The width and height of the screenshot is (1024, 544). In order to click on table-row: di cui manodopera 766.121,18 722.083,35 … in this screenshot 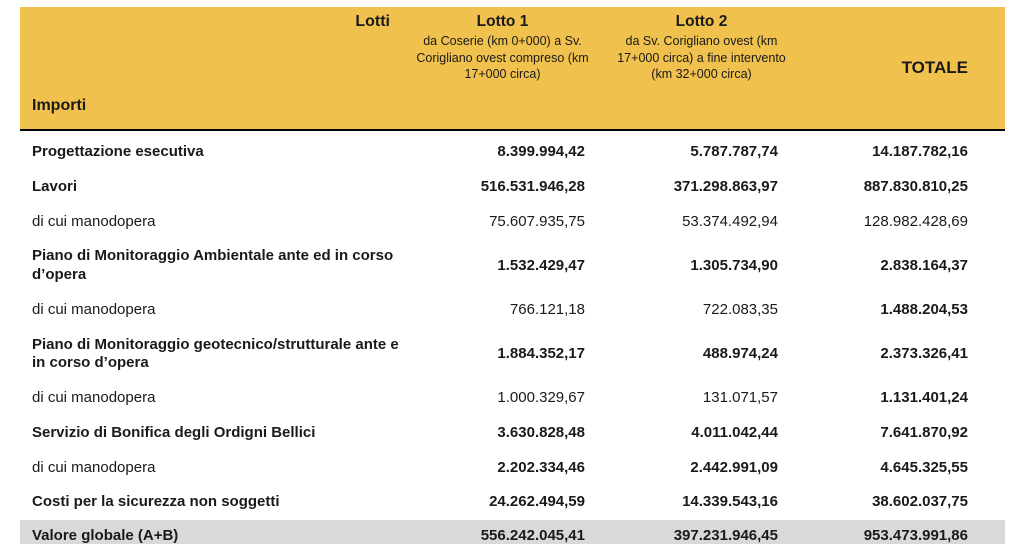, I will do `click(512, 310)`.